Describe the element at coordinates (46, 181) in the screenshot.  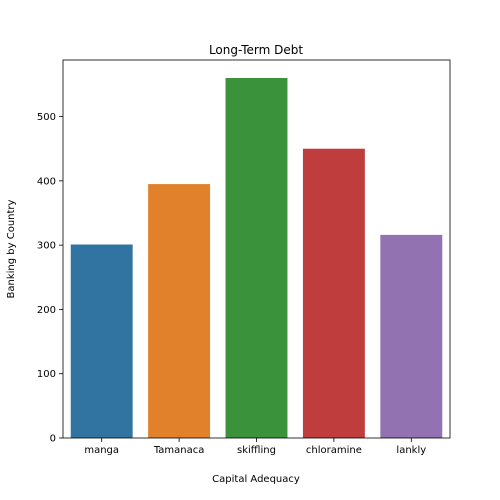
I see `y-tick-label: 400` at that location.